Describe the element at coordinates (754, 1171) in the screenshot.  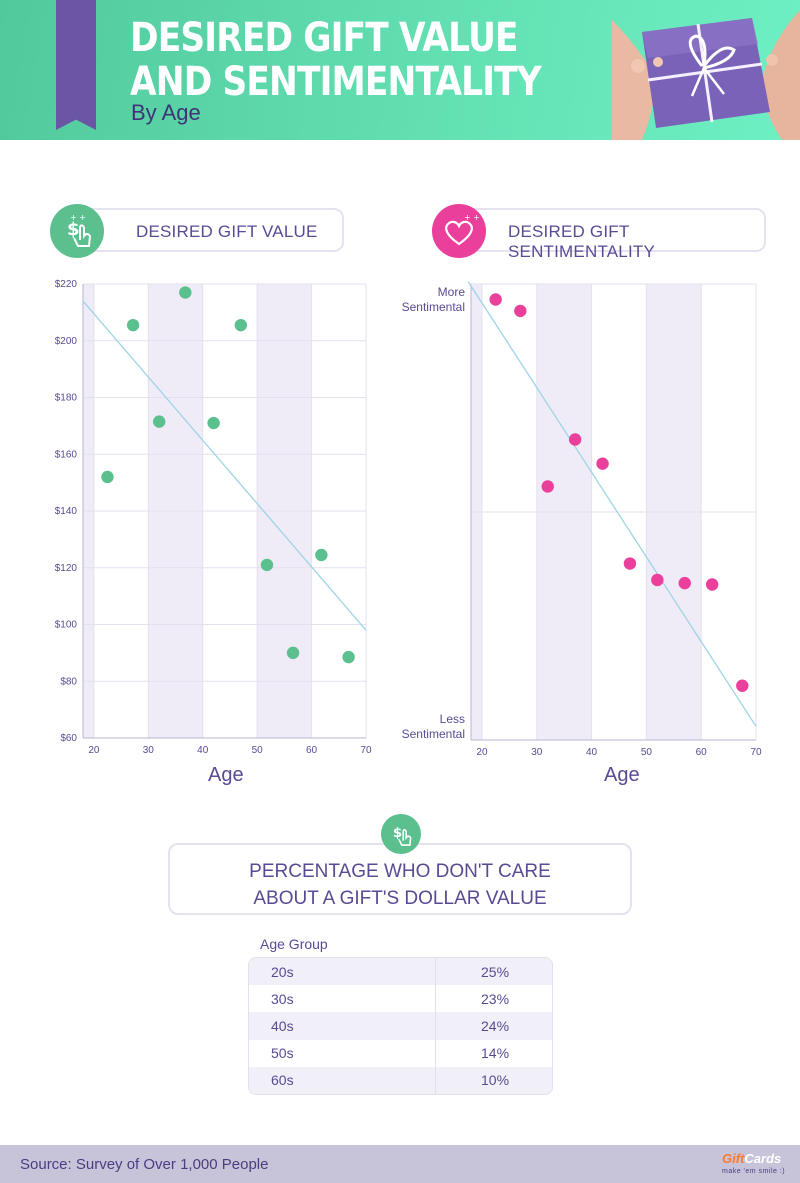
I see `logo-tagline: make 'em smile :)` at that location.